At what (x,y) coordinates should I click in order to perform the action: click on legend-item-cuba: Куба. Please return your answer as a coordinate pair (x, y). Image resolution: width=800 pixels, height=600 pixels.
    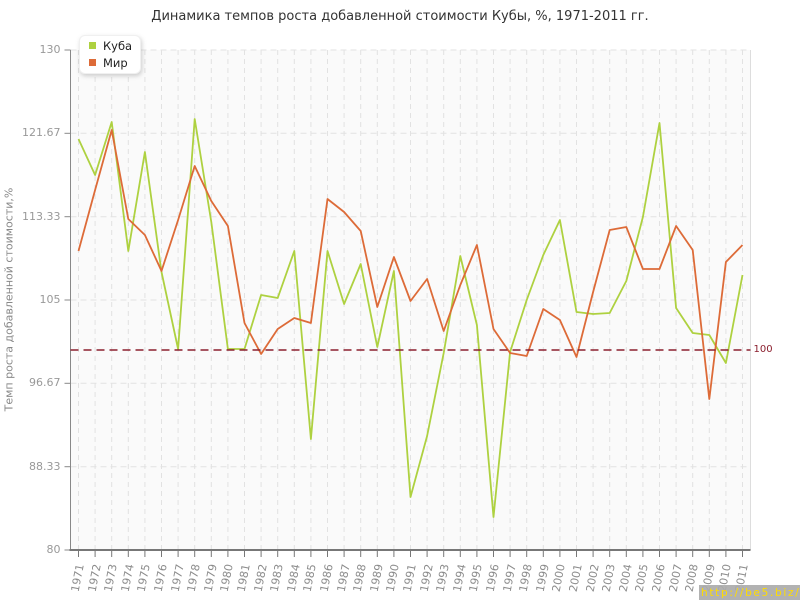
    Looking at the image, I should click on (110, 45).